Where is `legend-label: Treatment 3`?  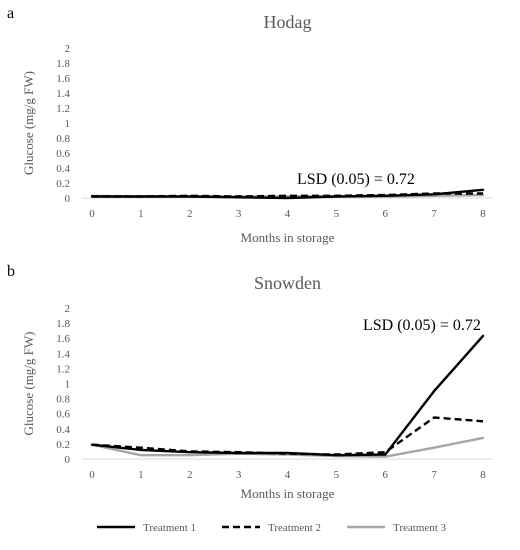
legend-label: Treatment 3 is located at coordinates (420, 528).